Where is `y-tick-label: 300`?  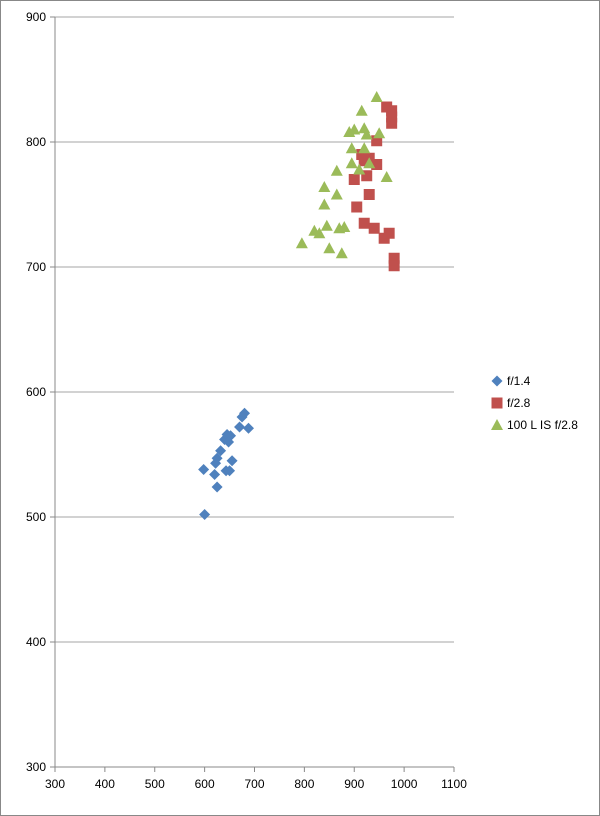
y-tick-label: 300 is located at coordinates (36, 767).